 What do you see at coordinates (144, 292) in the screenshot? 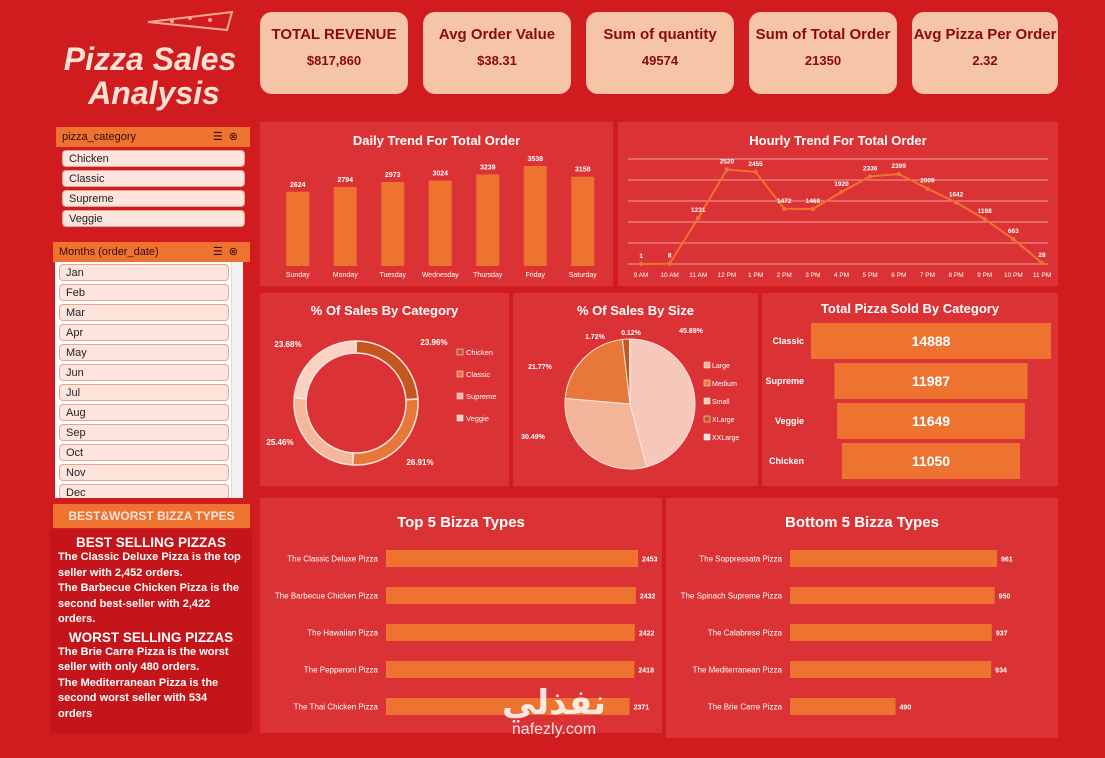
I see `slicer-item-month: Feb` at bounding box center [144, 292].